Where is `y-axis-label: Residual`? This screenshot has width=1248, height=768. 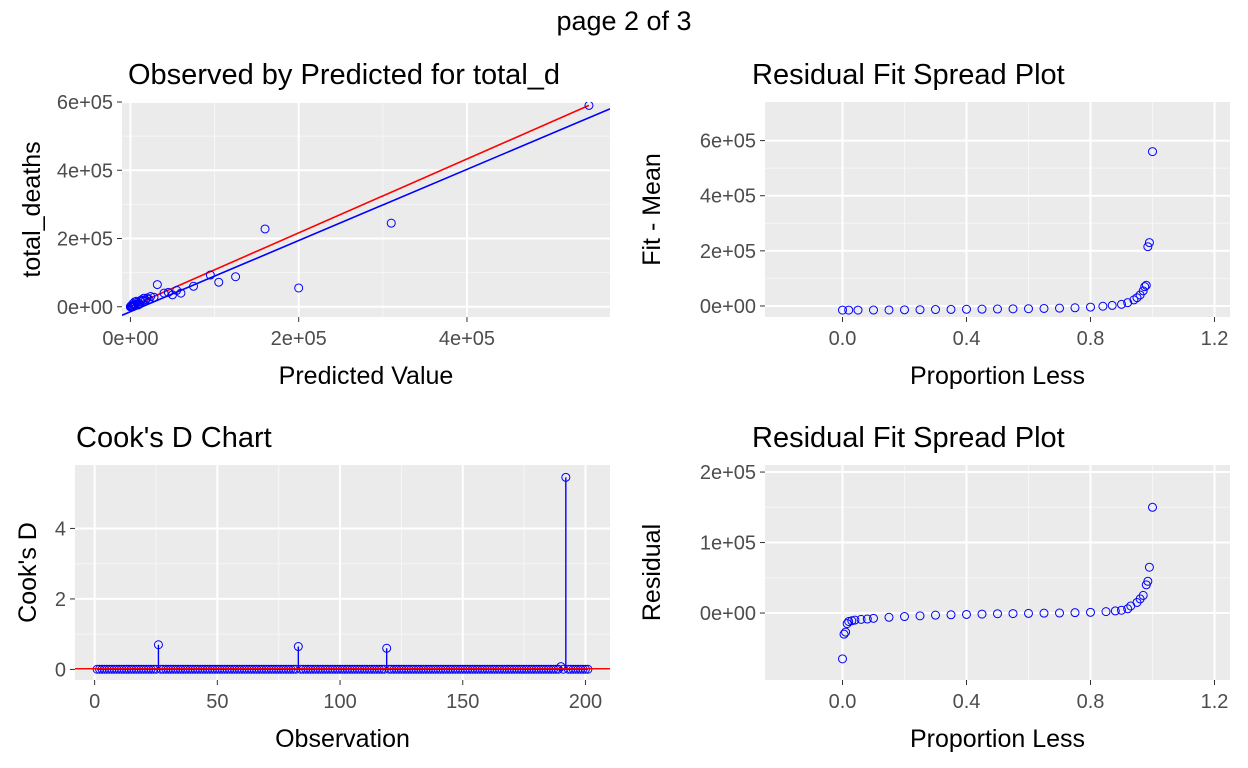 y-axis-label: Residual is located at coordinates (652, 572).